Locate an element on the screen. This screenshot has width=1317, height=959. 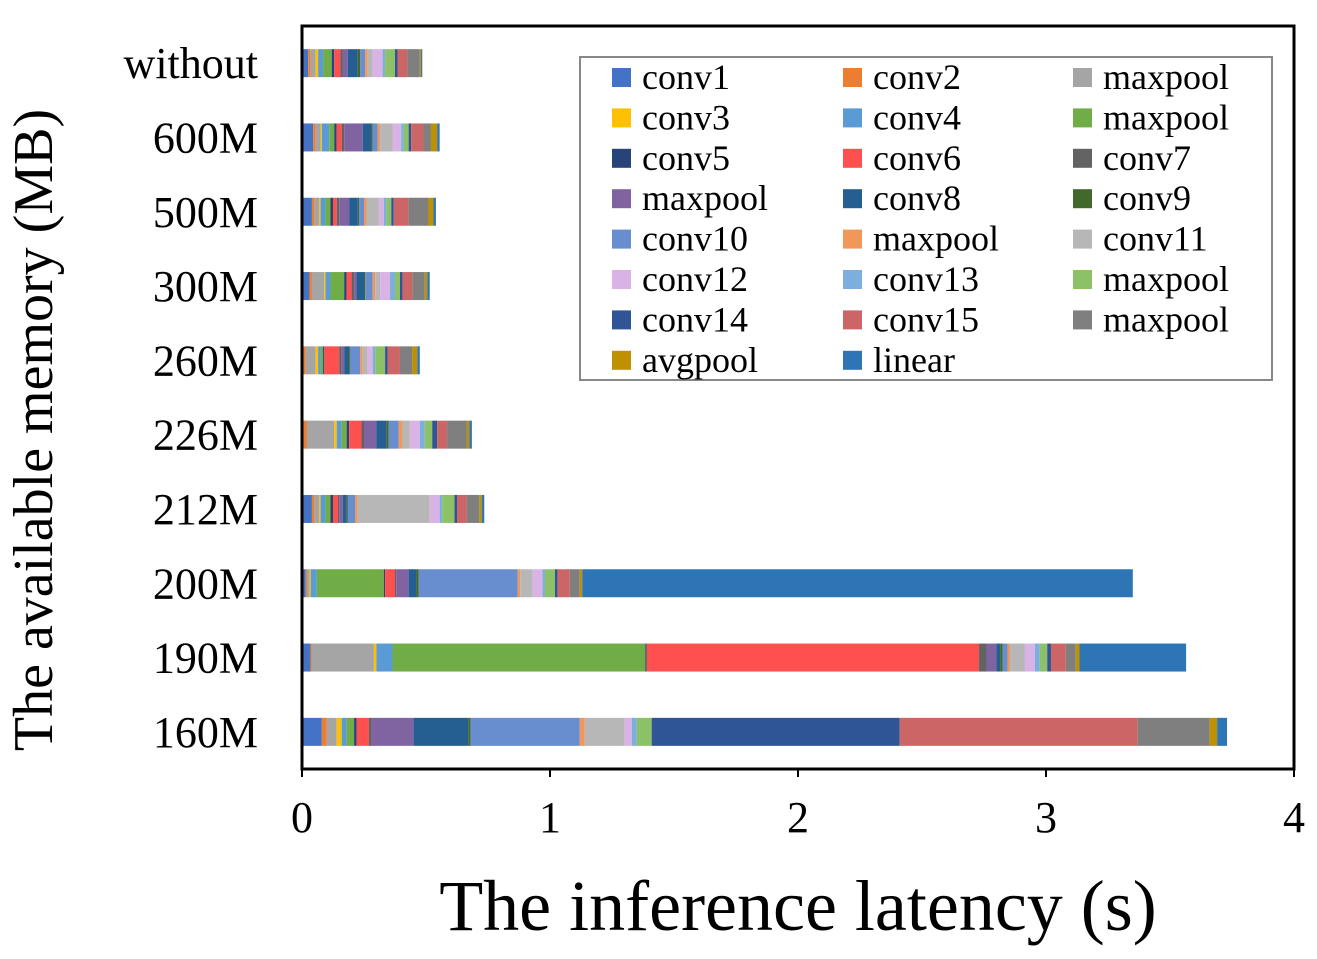
bar-segment-conv4-200M is located at coordinates (313, 583).